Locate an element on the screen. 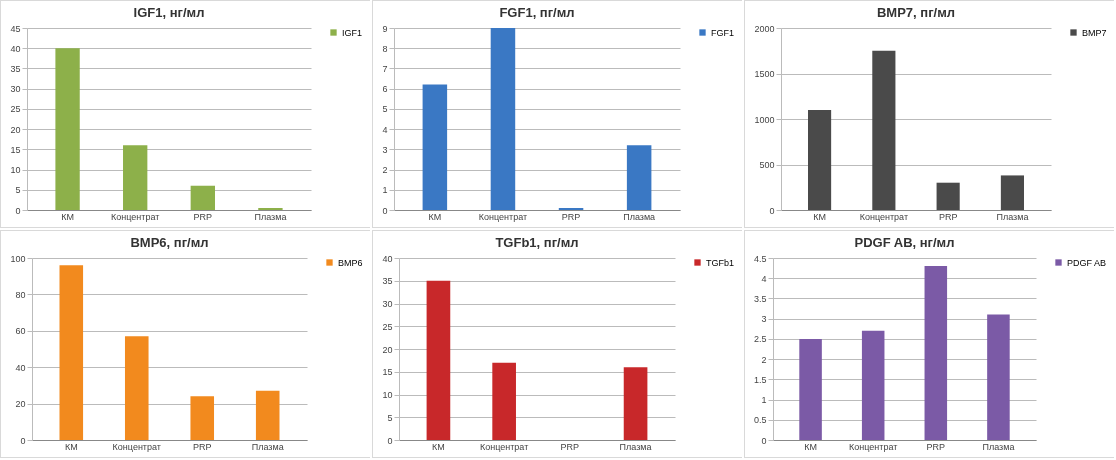  legend-label: FGF1 is located at coordinates (723, 32).